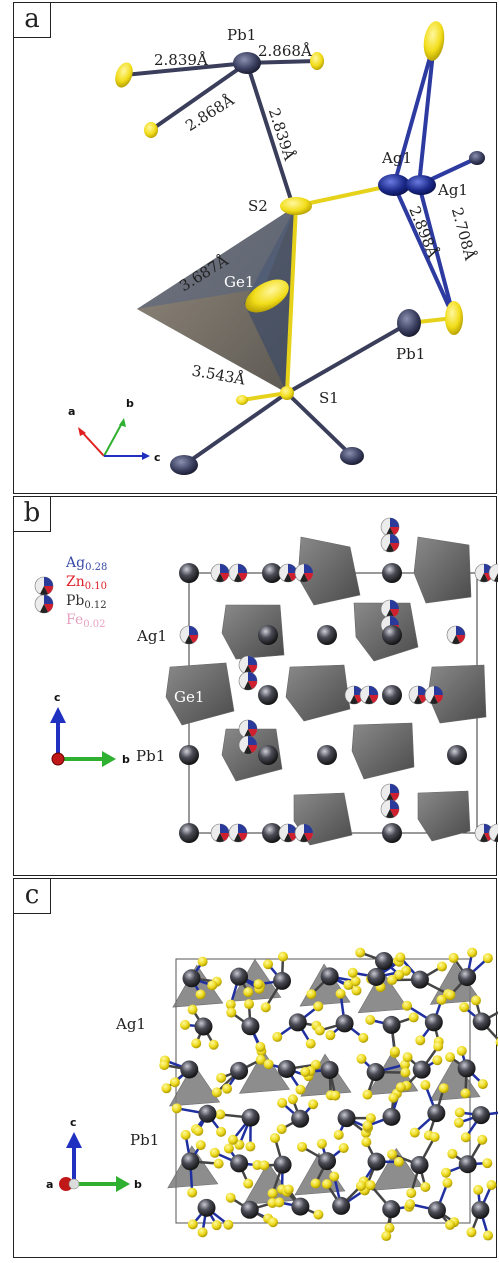  I want to click on axis-b-label: b, so click(138, 1184).